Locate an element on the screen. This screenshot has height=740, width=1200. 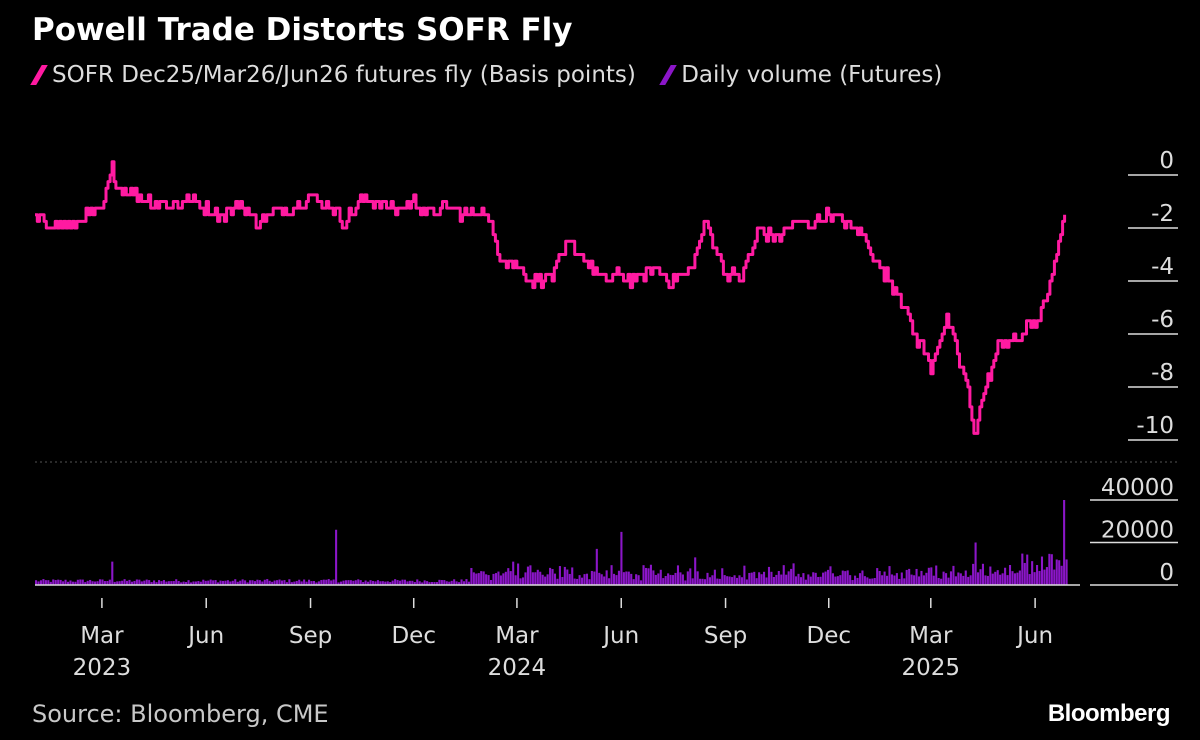
y-tick-label-volume: 40000 is located at coordinates (1137, 488).